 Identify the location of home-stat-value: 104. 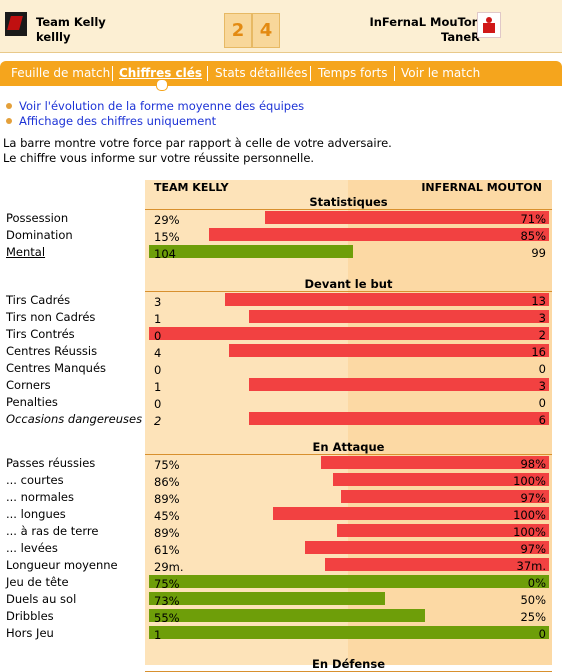
(165, 254).